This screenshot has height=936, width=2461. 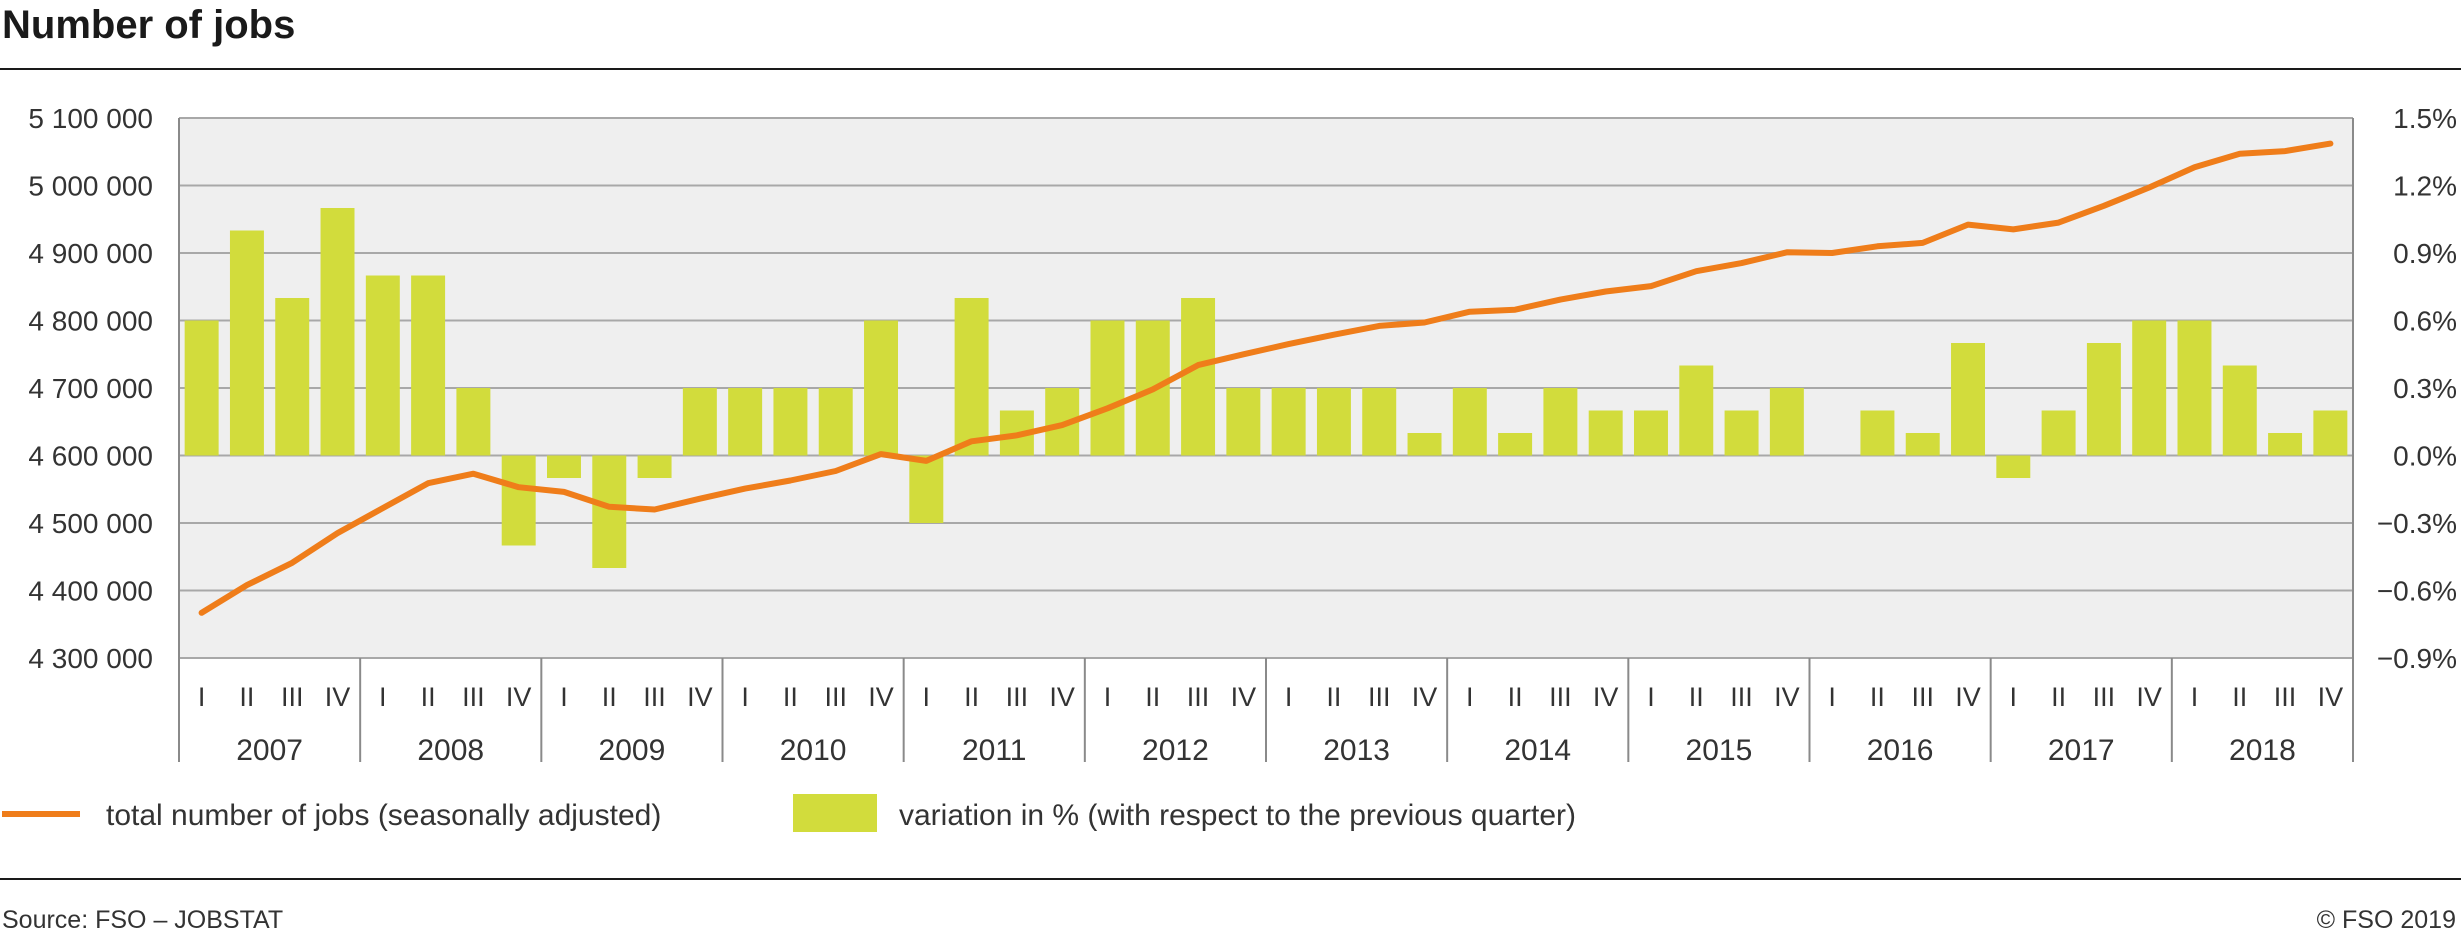 I want to click on left-tick-label: 4 400 000, so click(x=90, y=591).